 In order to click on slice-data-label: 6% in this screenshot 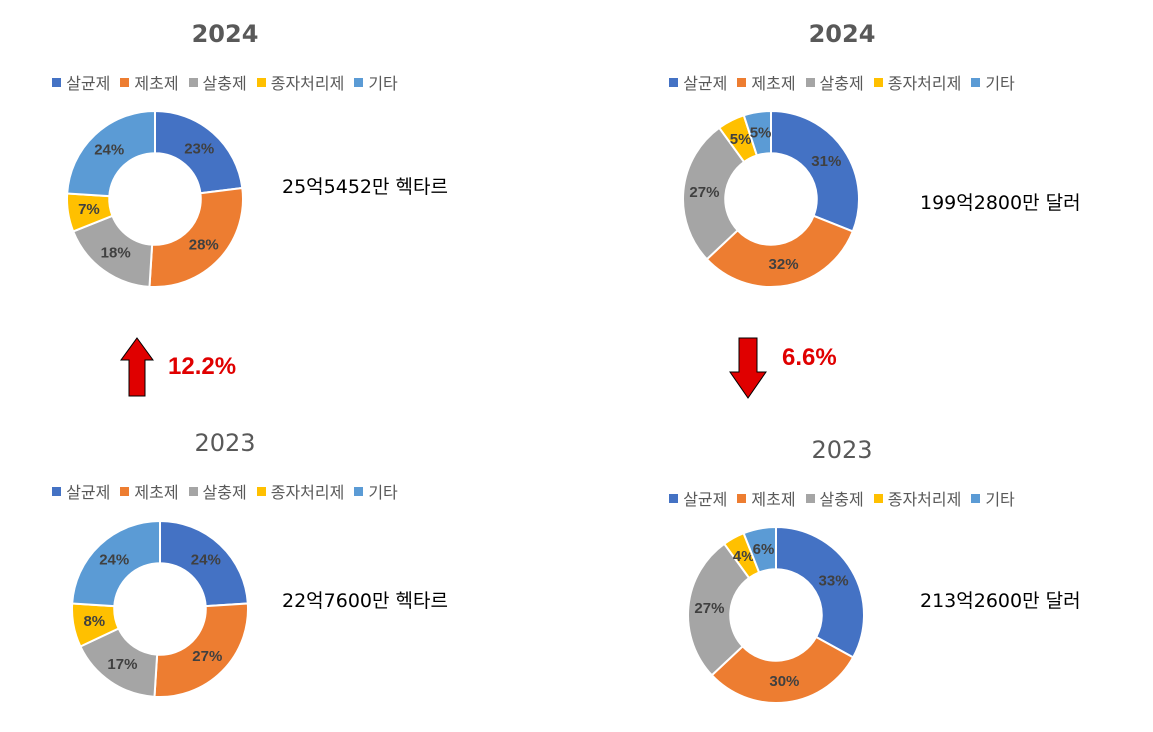, I will do `click(764, 549)`.